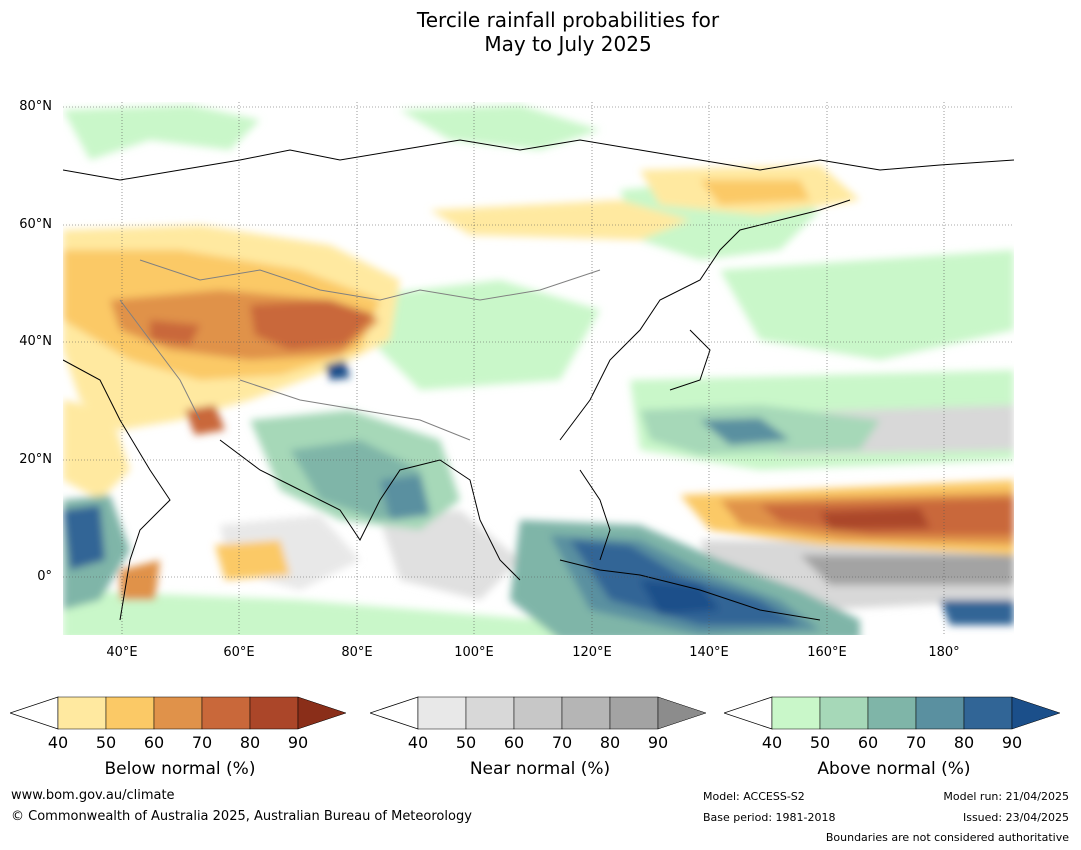 The width and height of the screenshot is (1081, 850). Describe the element at coordinates (35, 341) in the screenshot. I see `lat-label-40n: 40°N` at that location.